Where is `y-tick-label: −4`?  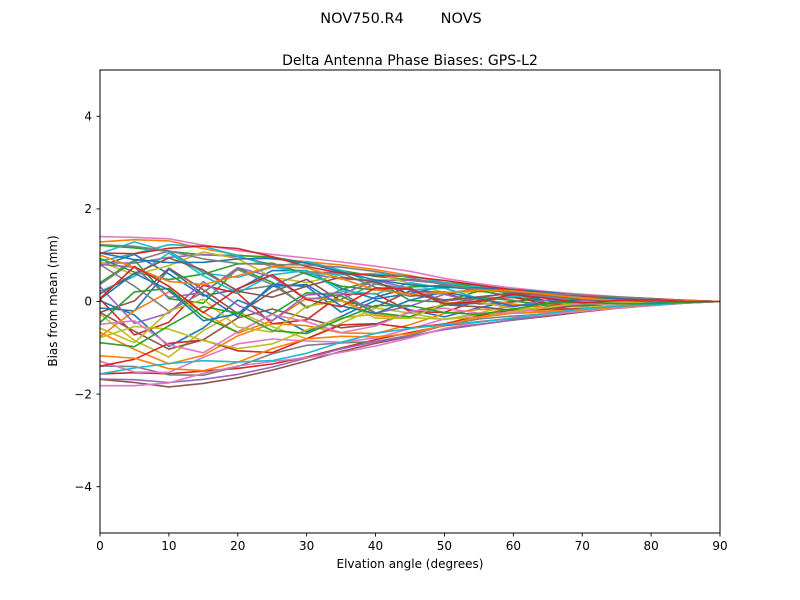
y-tick-label: −4 is located at coordinates (83, 487).